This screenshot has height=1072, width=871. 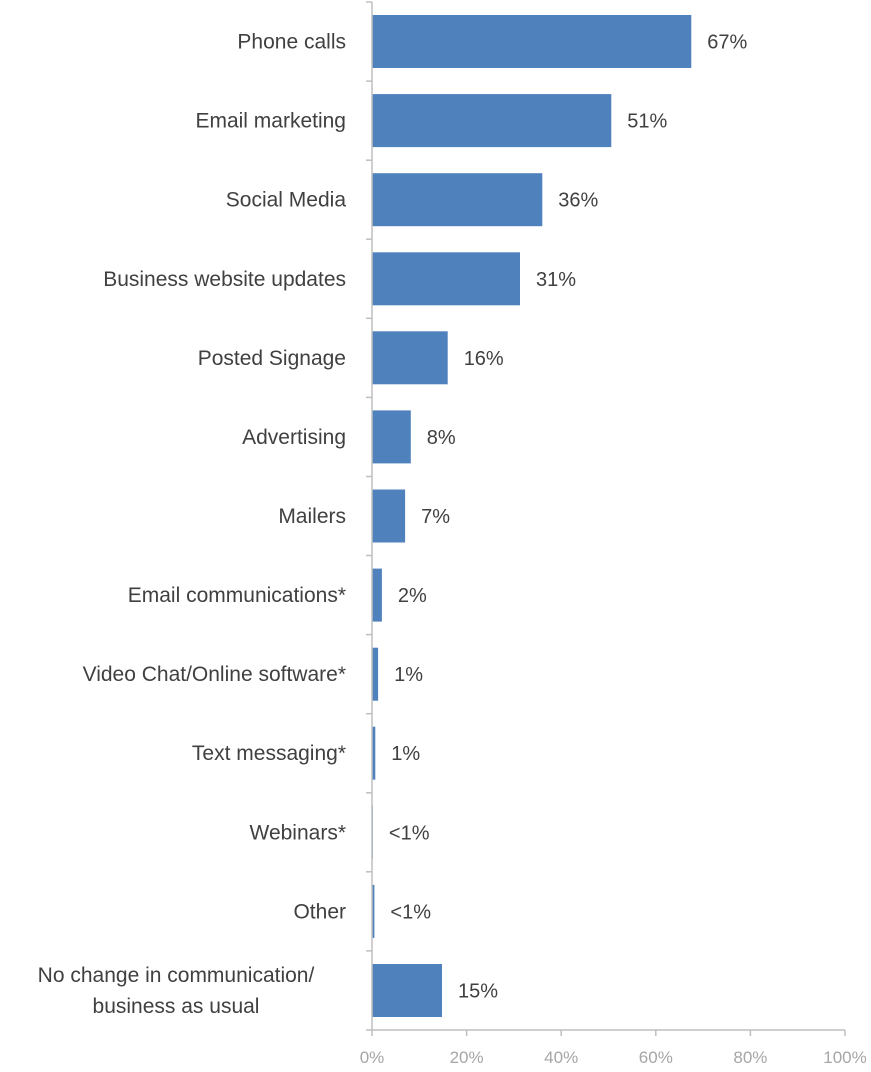 What do you see at coordinates (409, 833) in the screenshot?
I see `data-label-10: <1%` at bounding box center [409, 833].